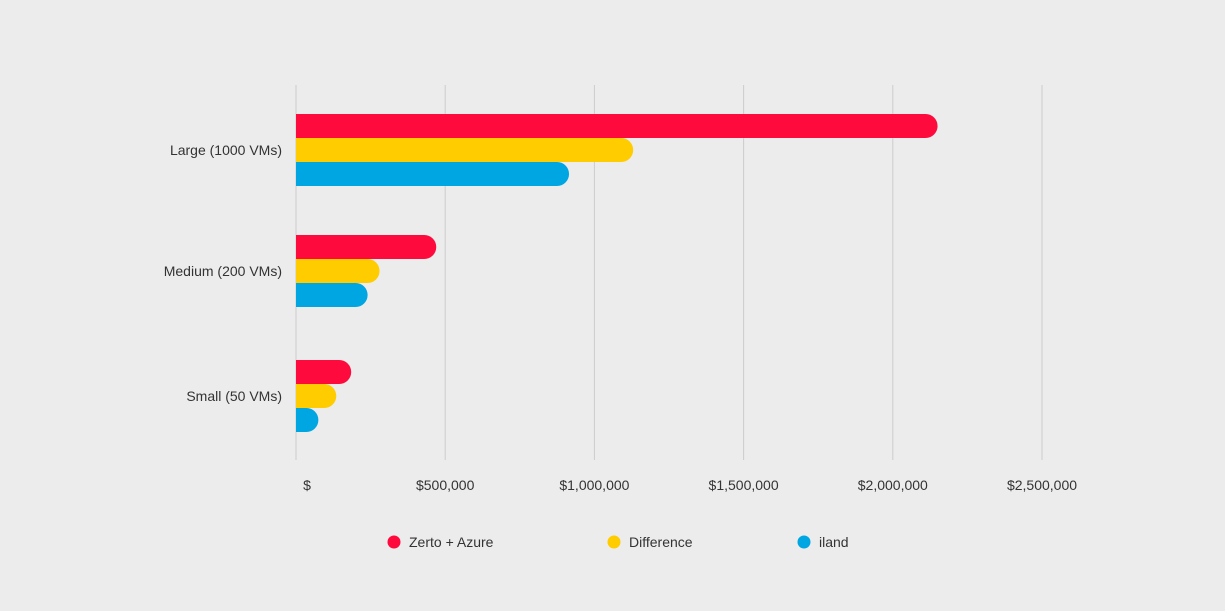 The image size is (1225, 611). What do you see at coordinates (893, 485) in the screenshot?
I see `x-tick-label: $2,000,000` at bounding box center [893, 485].